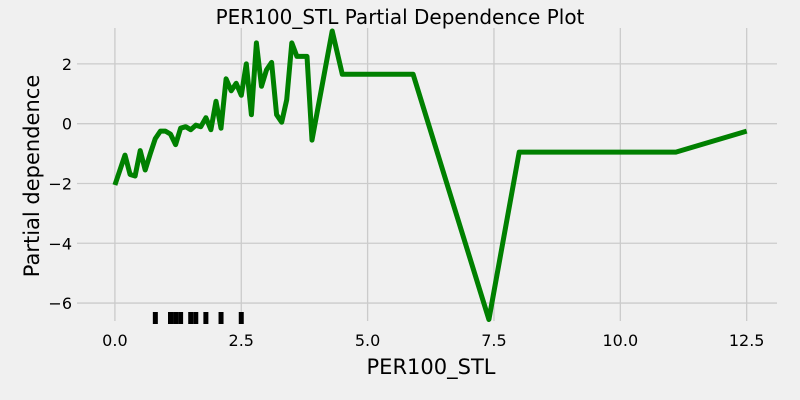 This screenshot has width=800, height=400. What do you see at coordinates (241, 340) in the screenshot?
I see `x-tick-label: 2.5` at bounding box center [241, 340].